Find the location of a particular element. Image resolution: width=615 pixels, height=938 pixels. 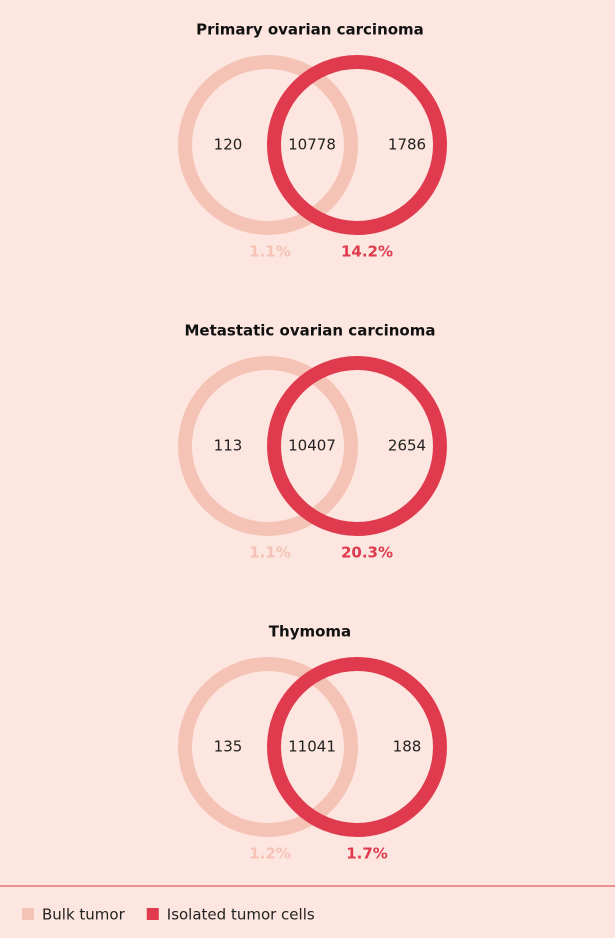

region-label: 10407 is located at coordinates (312, 446).